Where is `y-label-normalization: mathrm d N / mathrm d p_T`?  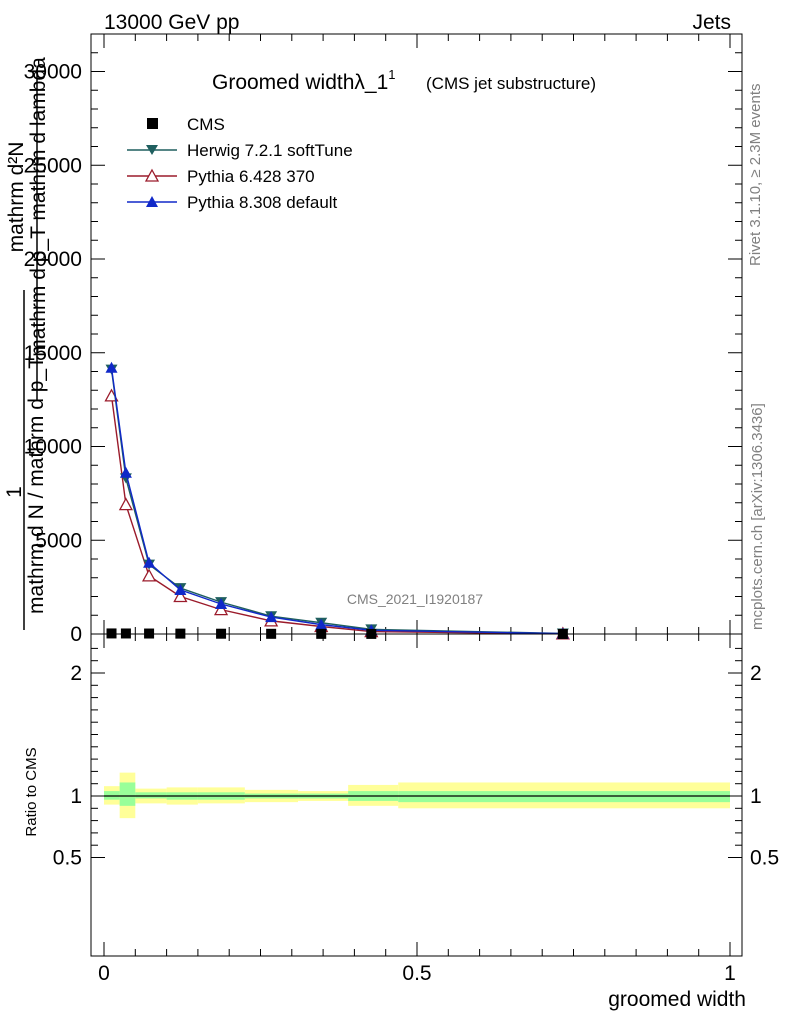
y-label-normalization: mathrm d N / mathrm d p_T is located at coordinates (36, 485).